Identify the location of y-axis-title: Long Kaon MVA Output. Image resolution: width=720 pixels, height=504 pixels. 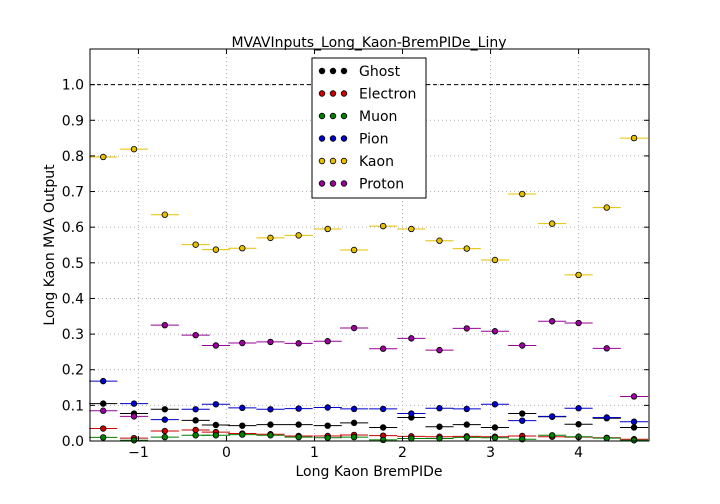
(50, 245).